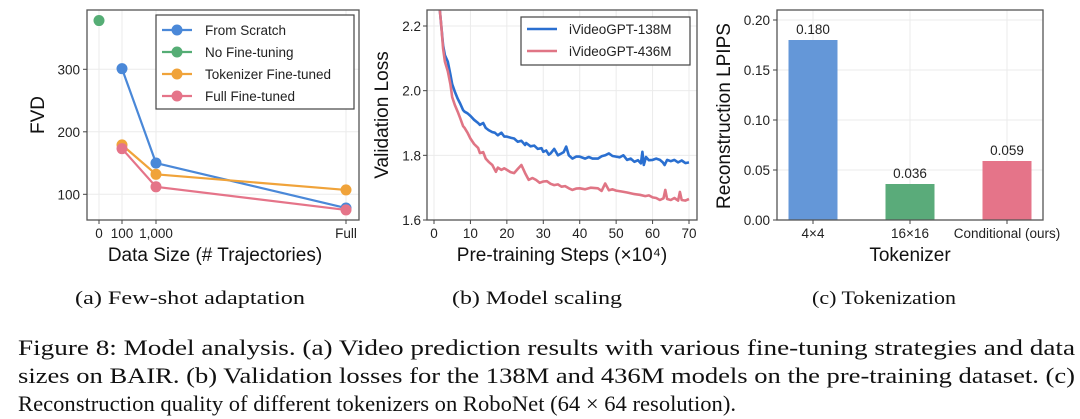  I want to click on y-tick-label: 1.8, so click(411, 155).